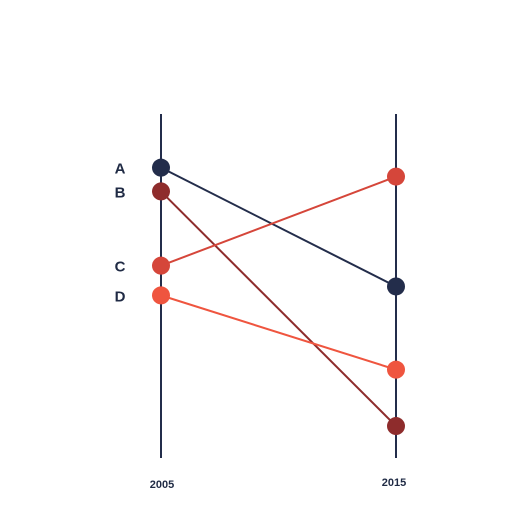 The height and width of the screenshot is (532, 532). Describe the element at coordinates (396, 176) in the screenshot. I see `point-c-2015` at that location.